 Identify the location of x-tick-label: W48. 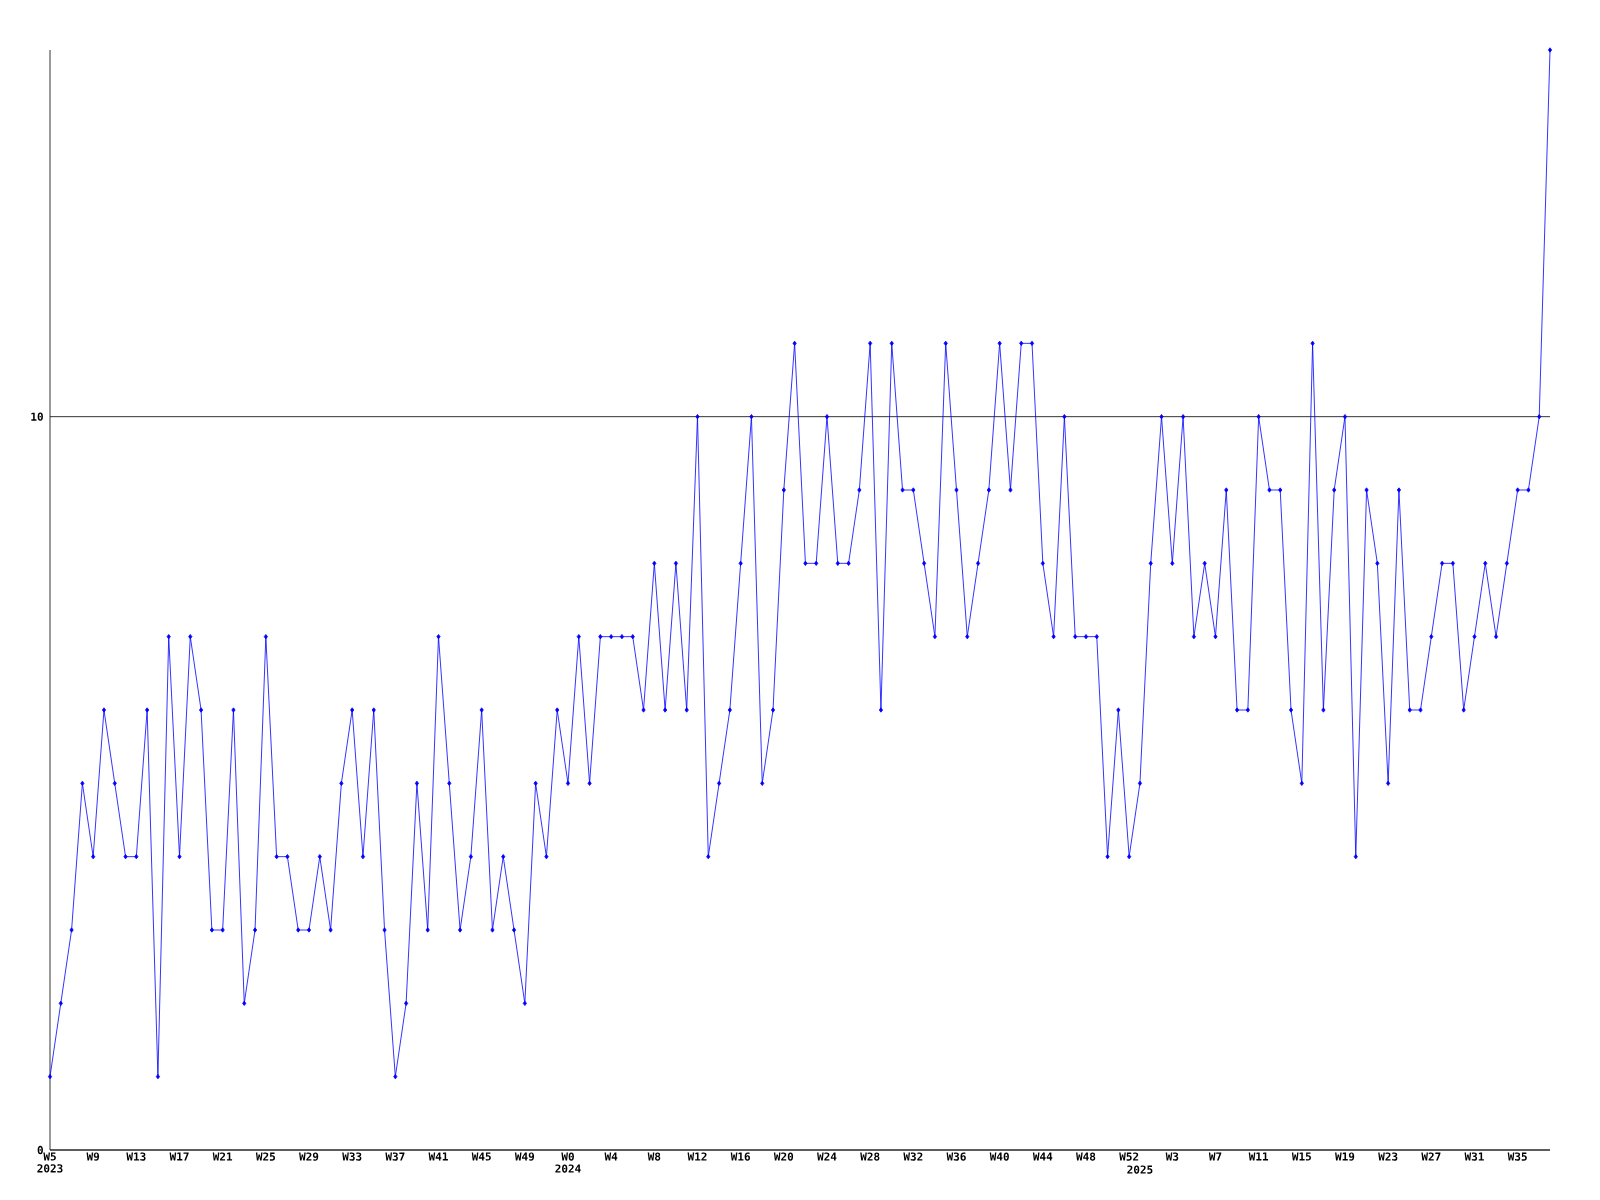
(1086, 1156).